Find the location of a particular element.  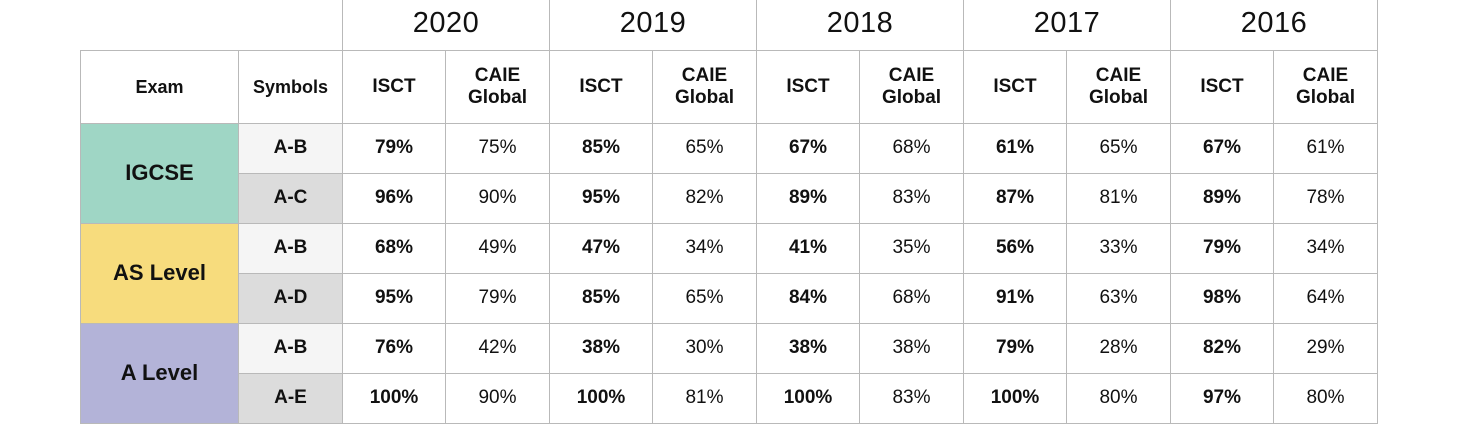

symbol-cell: A-E is located at coordinates (290, 398).